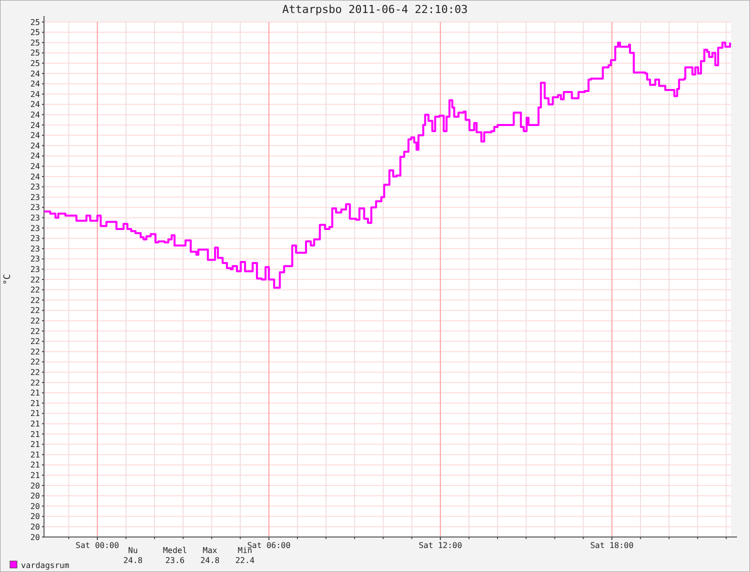 The height and width of the screenshot is (572, 750). What do you see at coordinates (245, 560) in the screenshot?
I see `text: 22.4` at bounding box center [245, 560].